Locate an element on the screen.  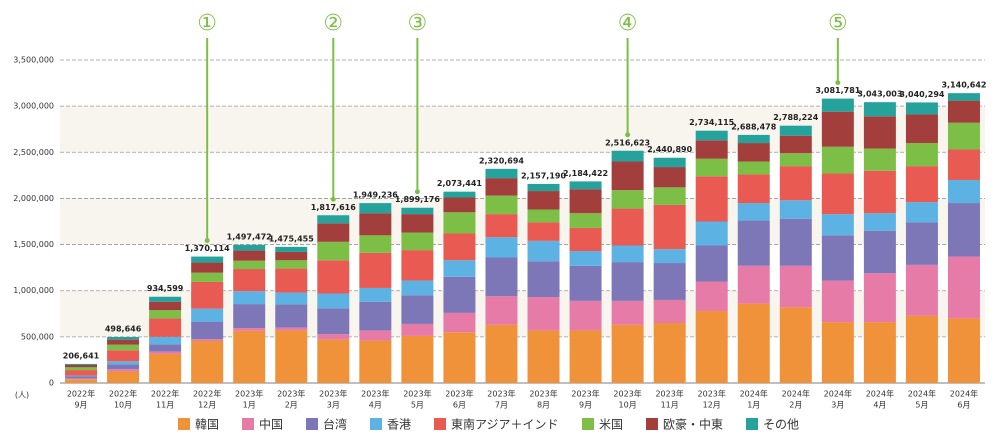
total-label: 1,475,455 is located at coordinates (291, 238).